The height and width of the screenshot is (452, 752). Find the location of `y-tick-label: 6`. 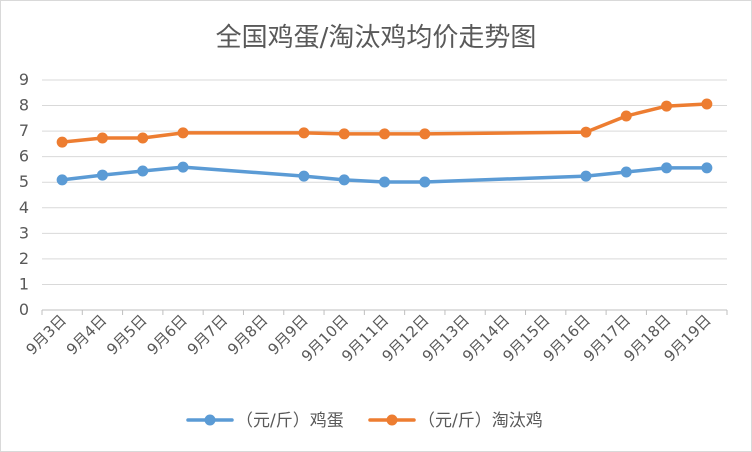

y-tick-label: 6 is located at coordinates (24, 156).